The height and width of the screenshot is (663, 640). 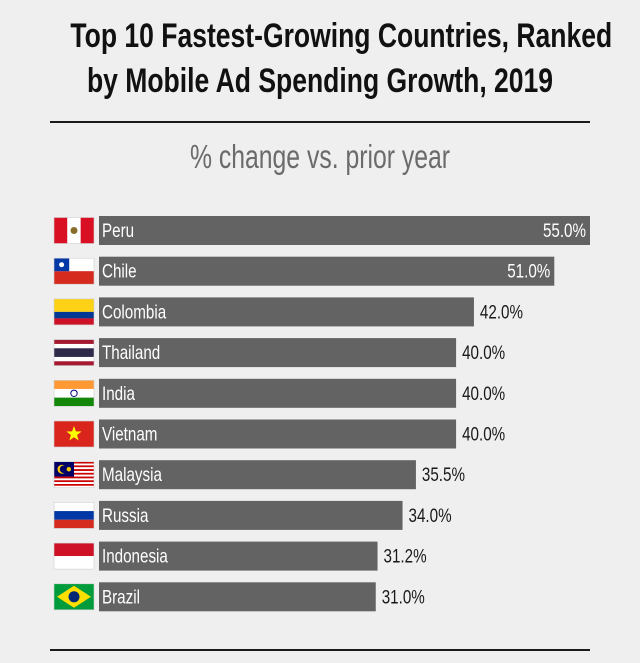 I want to click on value-label-russia: 34.0%, so click(x=430, y=515).